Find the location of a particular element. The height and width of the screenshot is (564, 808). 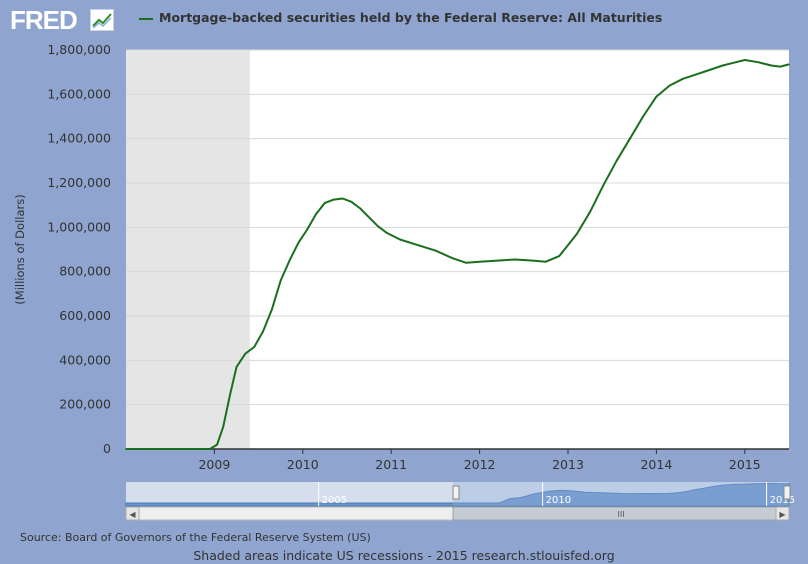

legend-swatch is located at coordinates (146, 18).